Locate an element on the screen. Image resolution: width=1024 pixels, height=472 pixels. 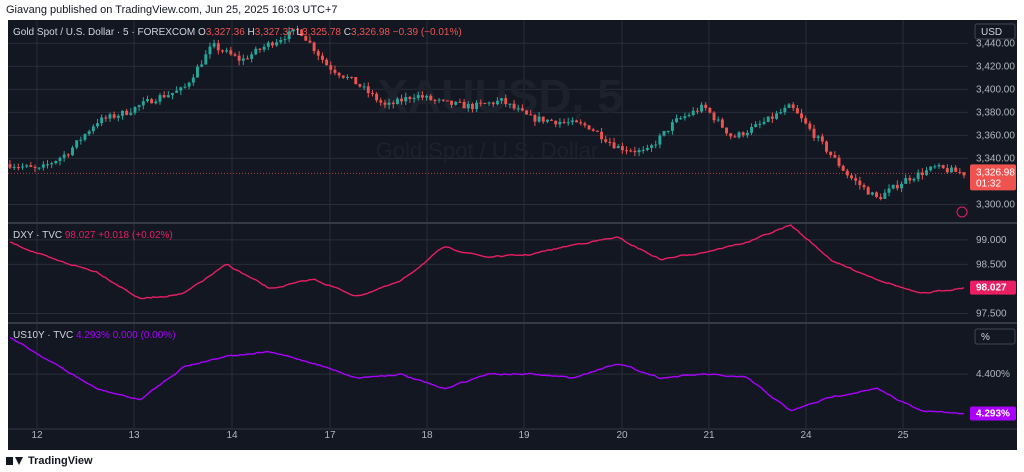
y-tick-label: 3,360.00 is located at coordinates (995, 135).